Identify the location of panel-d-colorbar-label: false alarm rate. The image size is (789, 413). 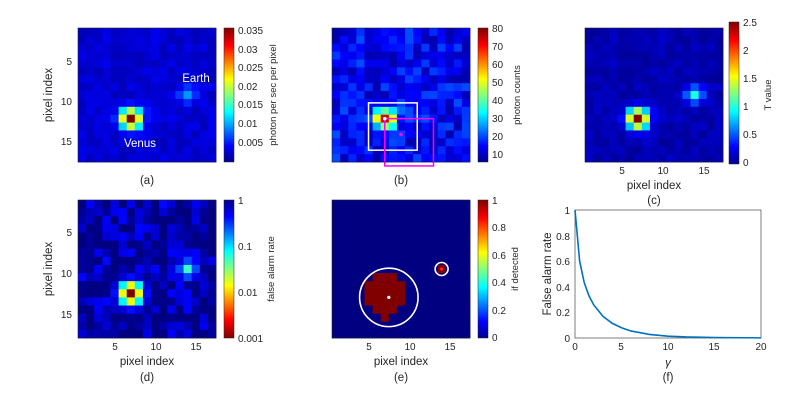
(271, 268).